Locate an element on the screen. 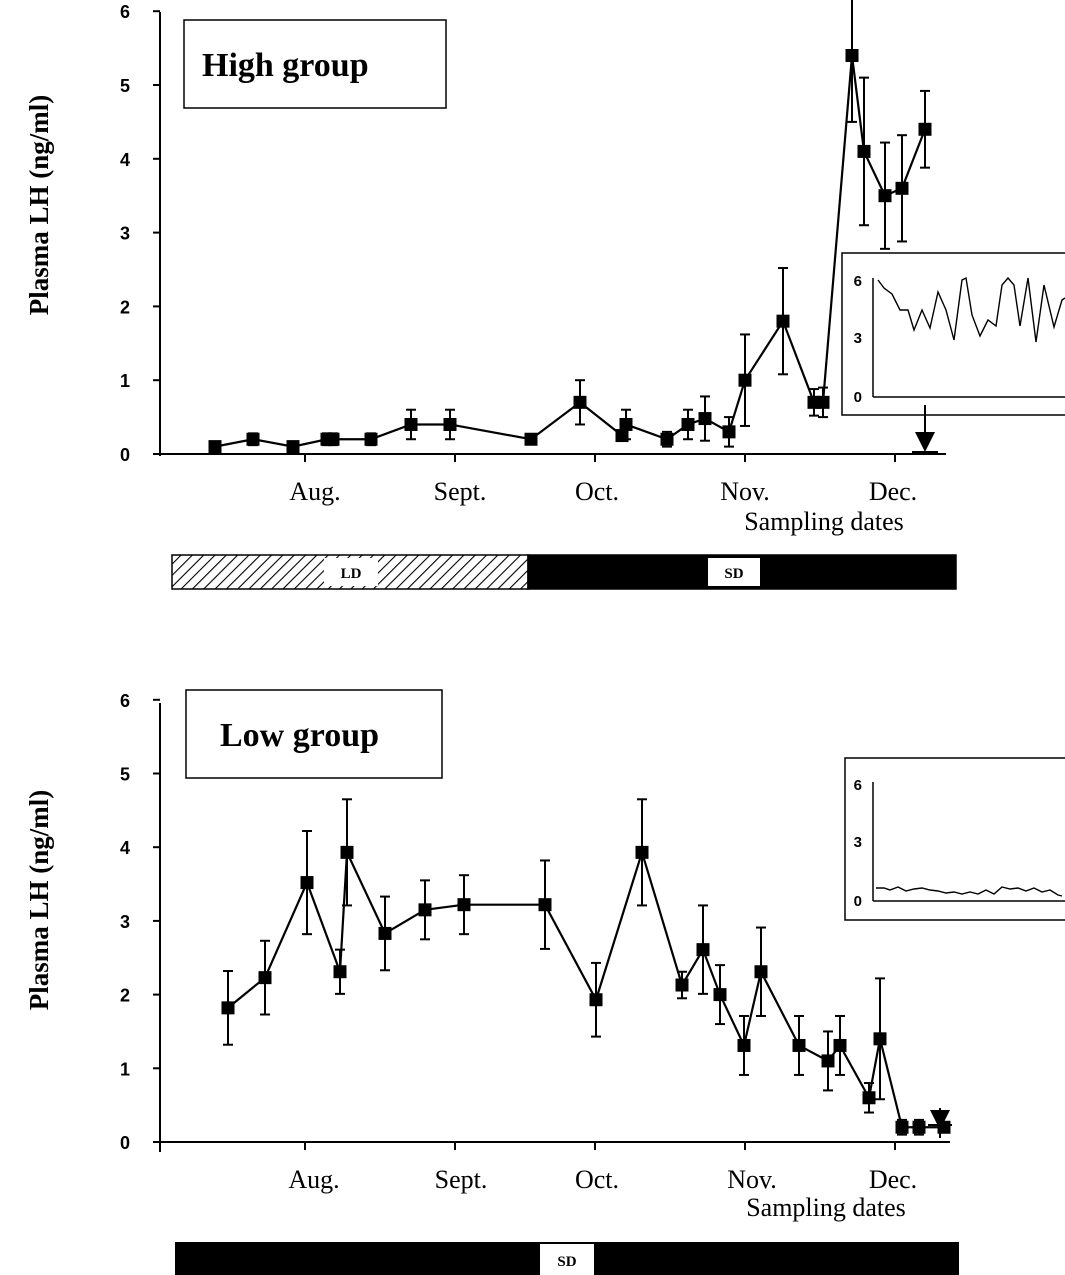 Image resolution: width=1065 pixels, height=1275 pixels. inset-tick-3: 3 is located at coordinates (858, 338).